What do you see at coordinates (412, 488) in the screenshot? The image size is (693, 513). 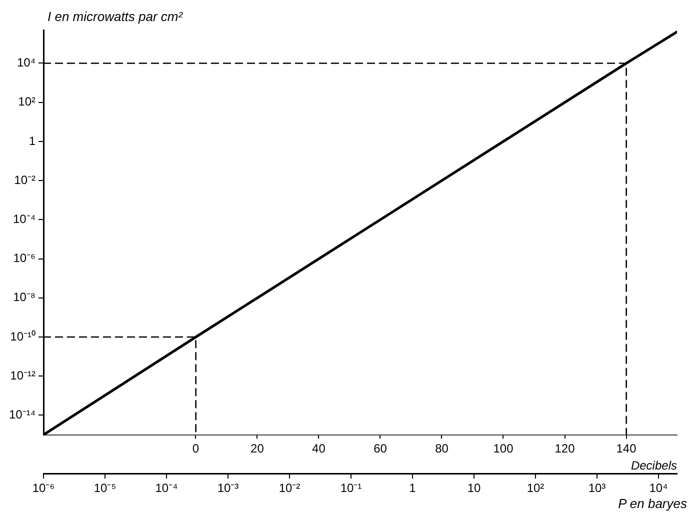 I see `x-tick-label: 1` at bounding box center [412, 488].